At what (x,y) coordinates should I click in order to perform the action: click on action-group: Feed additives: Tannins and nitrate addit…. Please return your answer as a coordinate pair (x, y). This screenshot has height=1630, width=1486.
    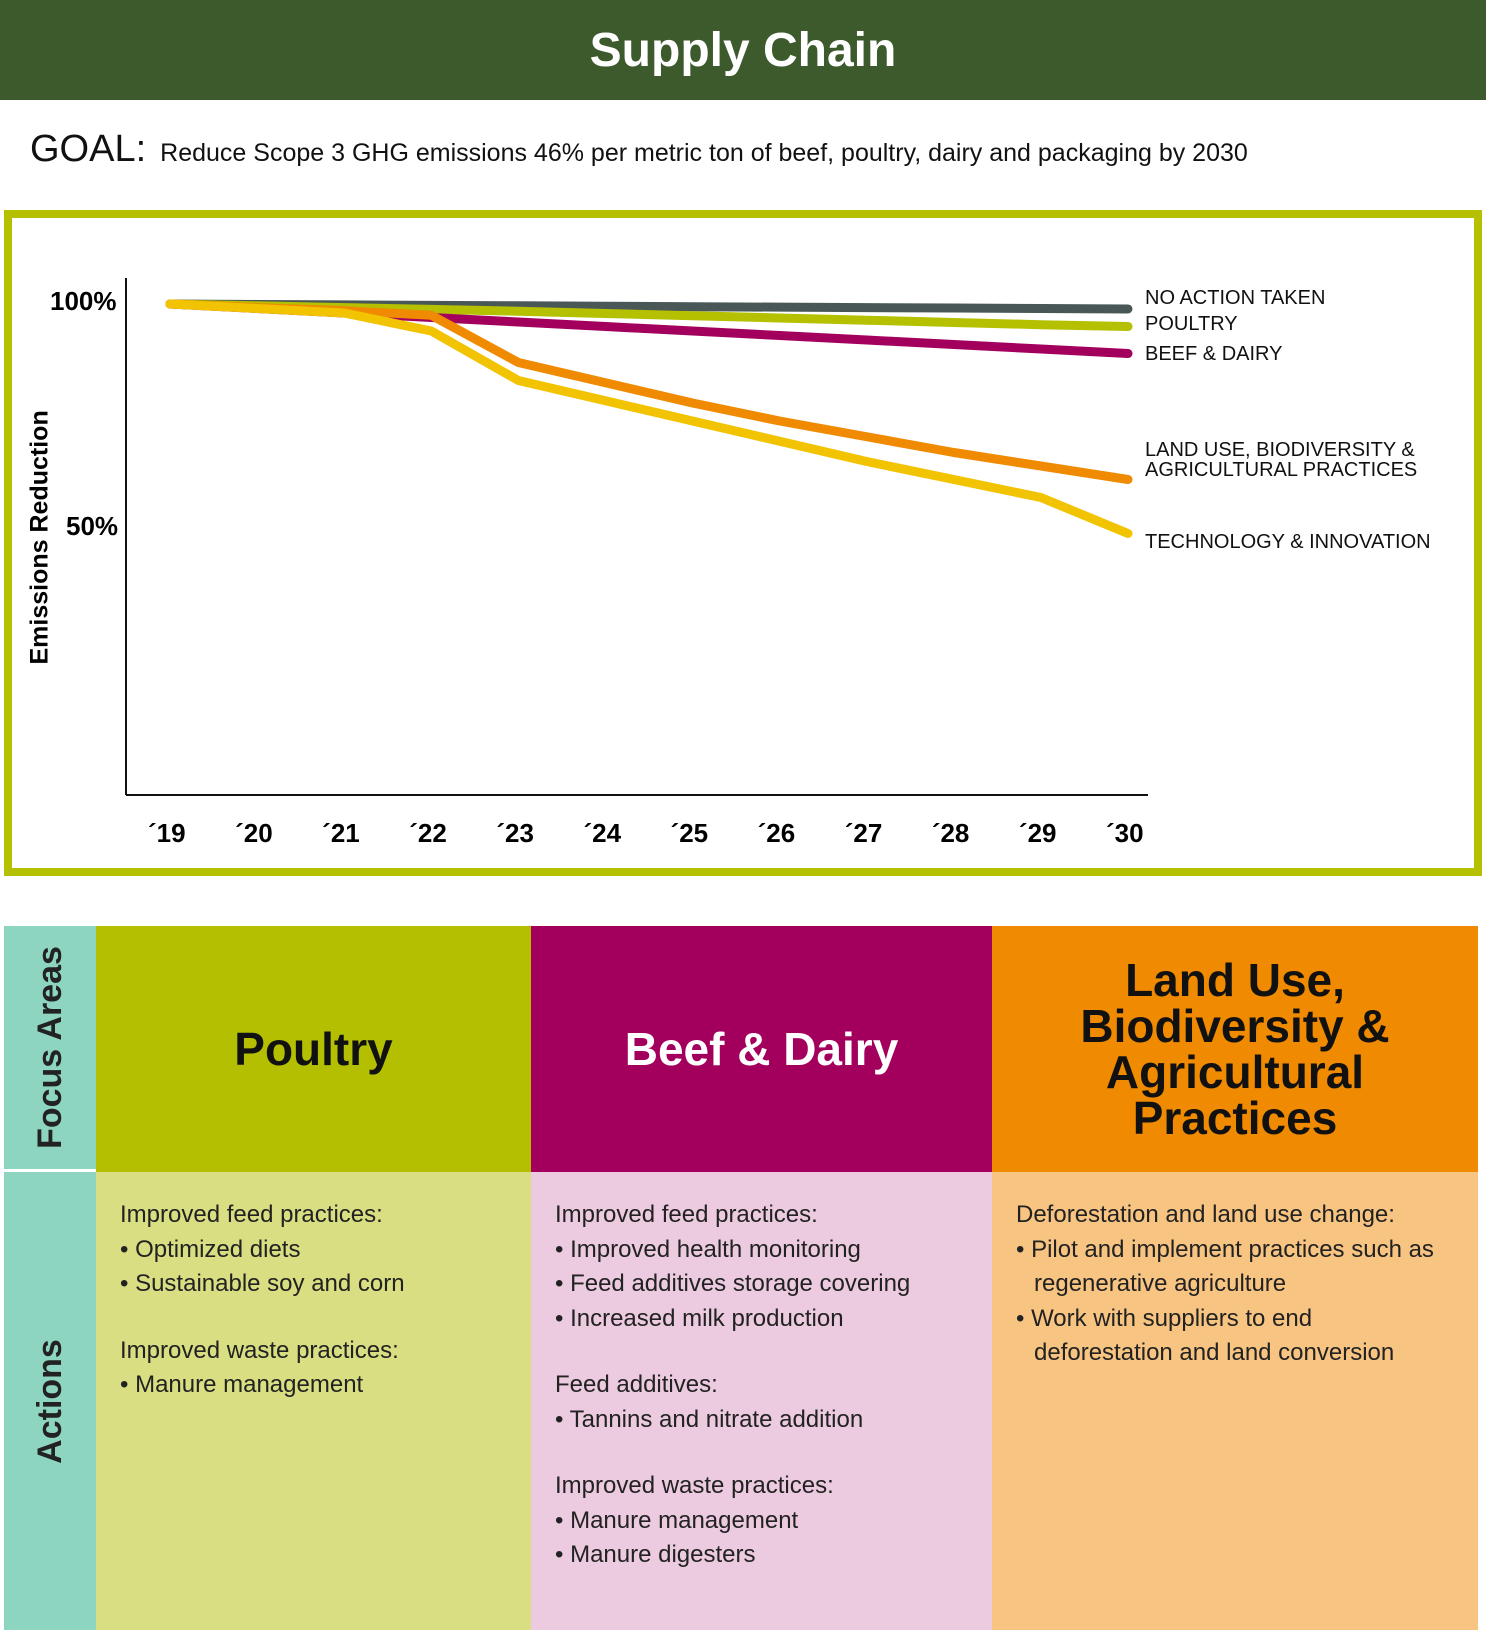
    Looking at the image, I should click on (761, 1402).